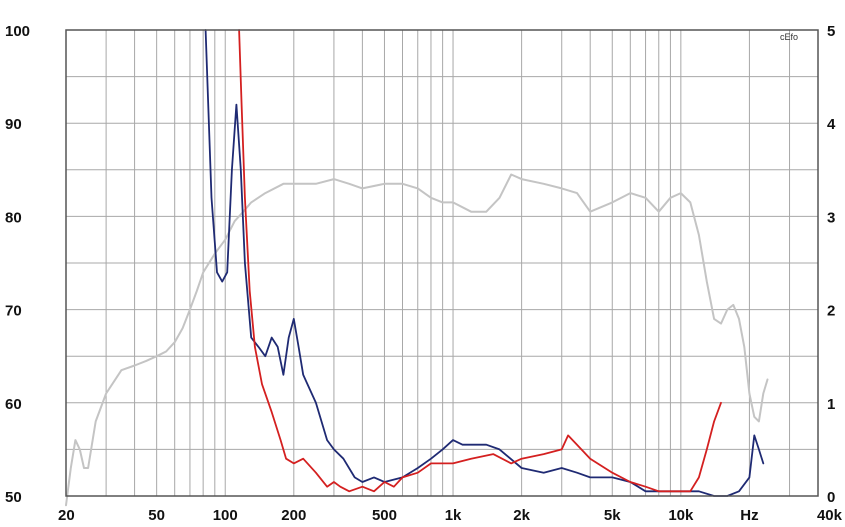  What do you see at coordinates (13, 124) in the screenshot?
I see `y-tick-label: 90` at bounding box center [13, 124].